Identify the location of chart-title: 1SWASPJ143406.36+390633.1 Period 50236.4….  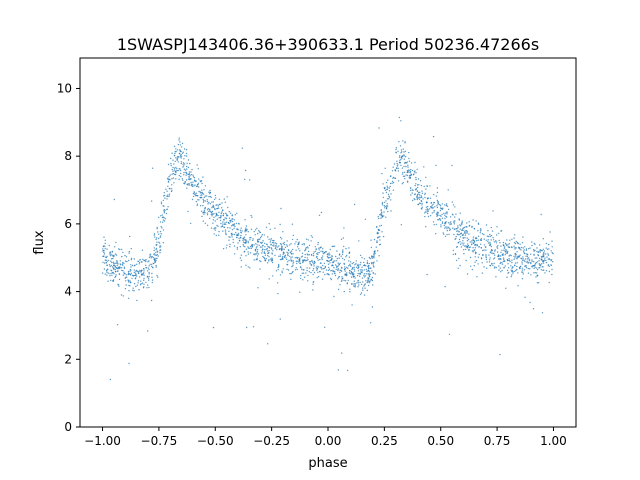
(328, 44).